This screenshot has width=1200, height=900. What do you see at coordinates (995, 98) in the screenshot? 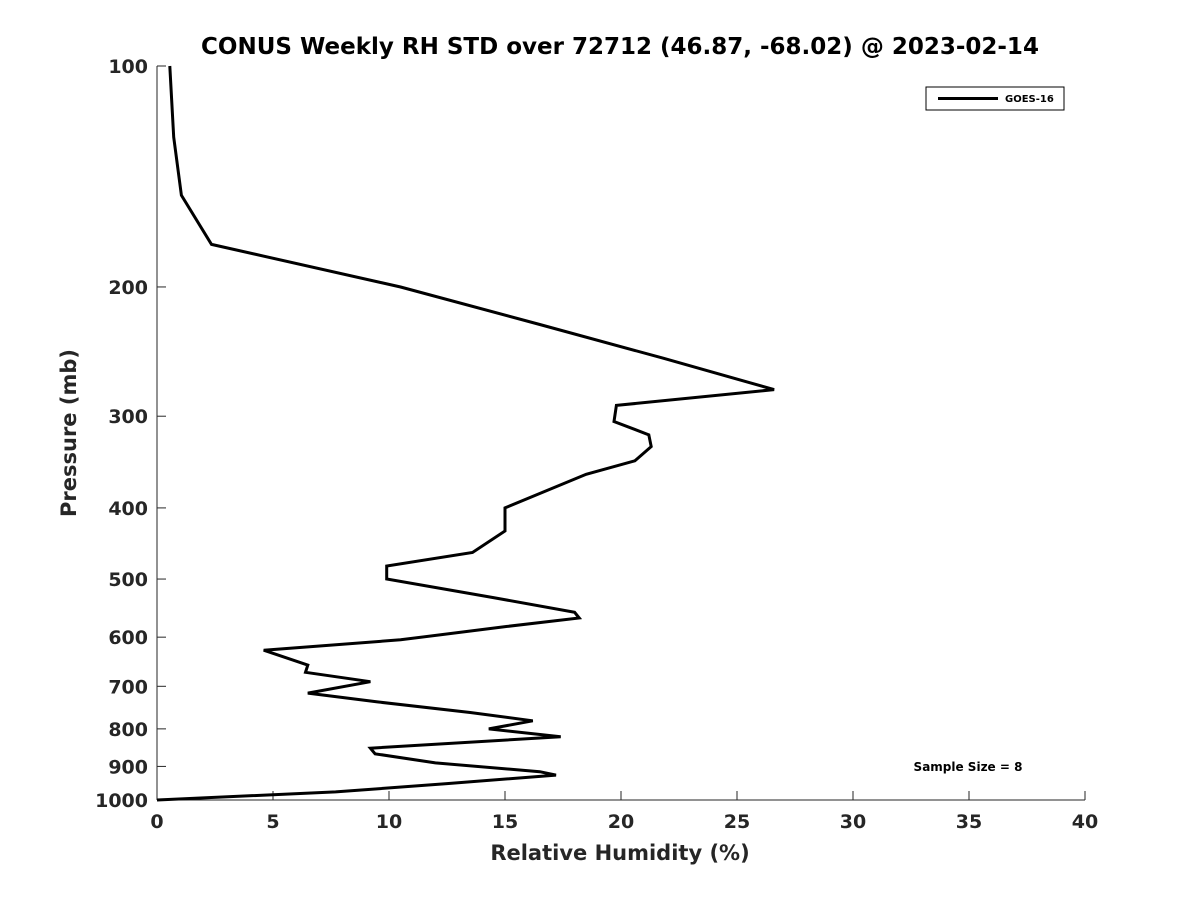
I see `legend: GOES-16` at bounding box center [995, 98].